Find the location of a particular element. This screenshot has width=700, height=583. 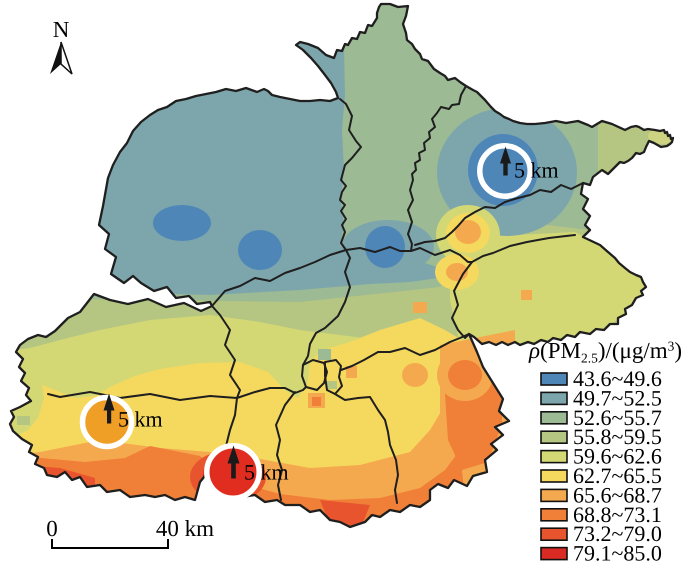

svg-text: 55.8~59.5 is located at coordinates (617, 436).